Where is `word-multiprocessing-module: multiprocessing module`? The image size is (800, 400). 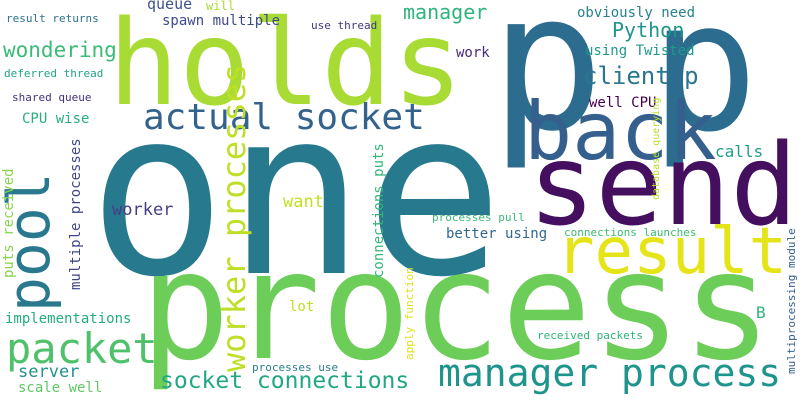
word-multiprocessing-module: multiprocessing module is located at coordinates (791, 301).